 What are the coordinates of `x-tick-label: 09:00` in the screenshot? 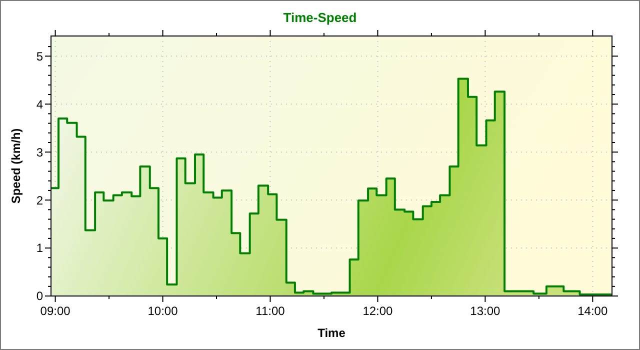 It's located at (55, 311).